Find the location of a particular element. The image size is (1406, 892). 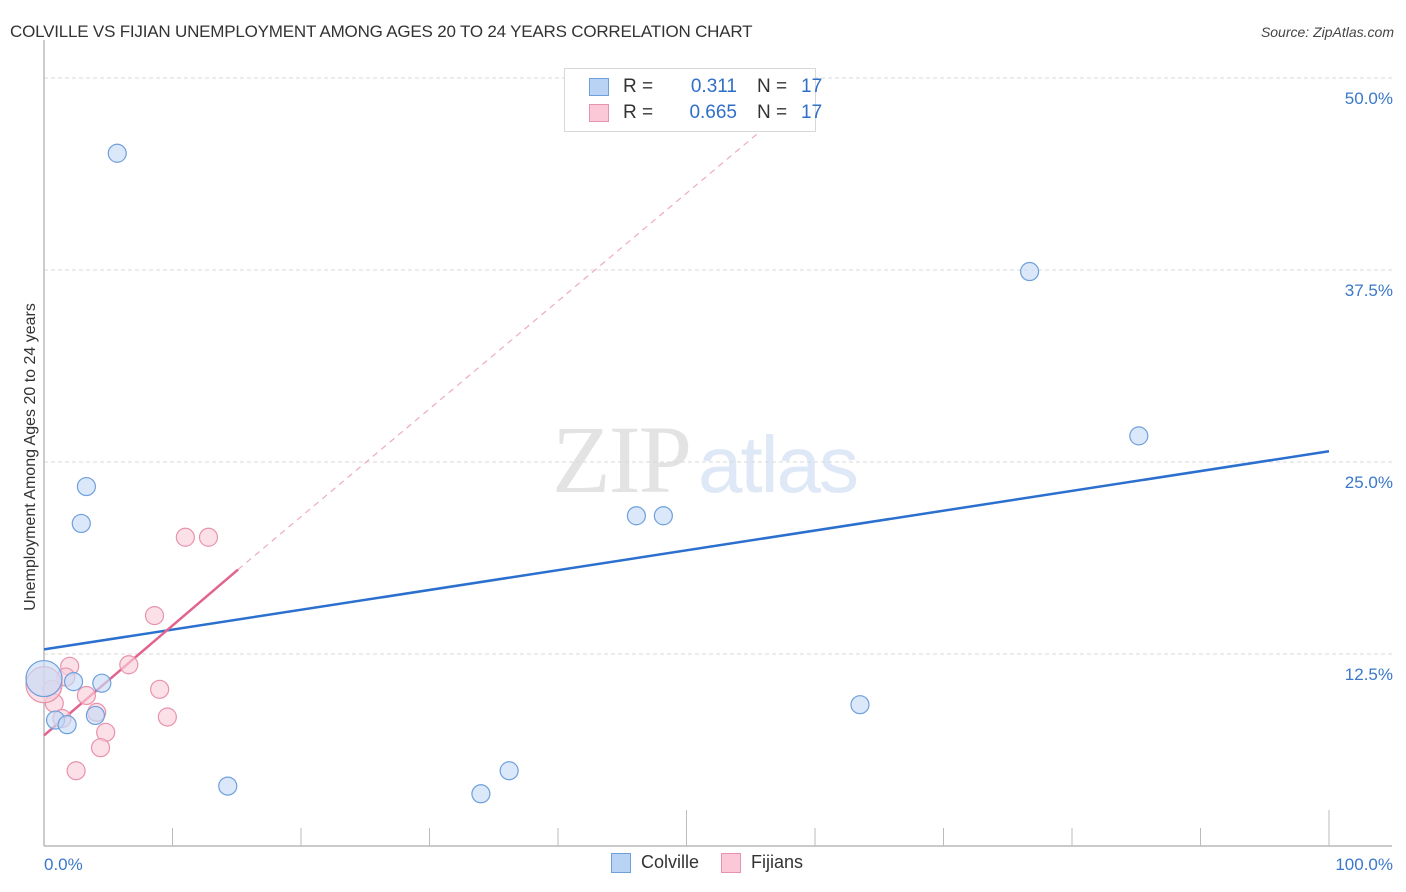

y-tick-label: 25.0% is located at coordinates (1369, 482).